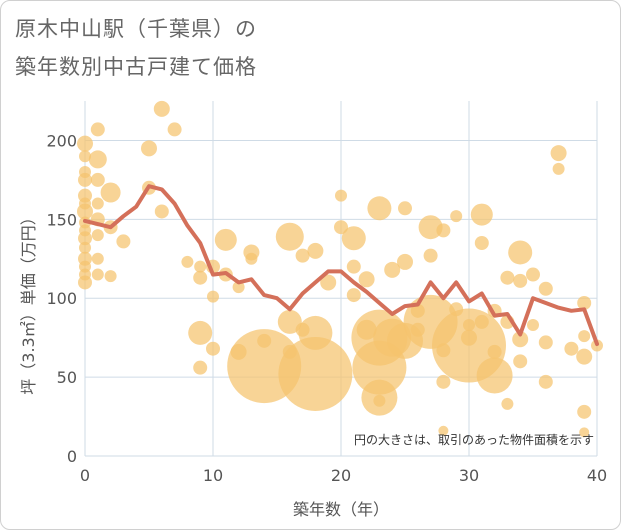  I want to click on chart-title-line1: 原木中山駅（千葉県）の, so click(136, 29).